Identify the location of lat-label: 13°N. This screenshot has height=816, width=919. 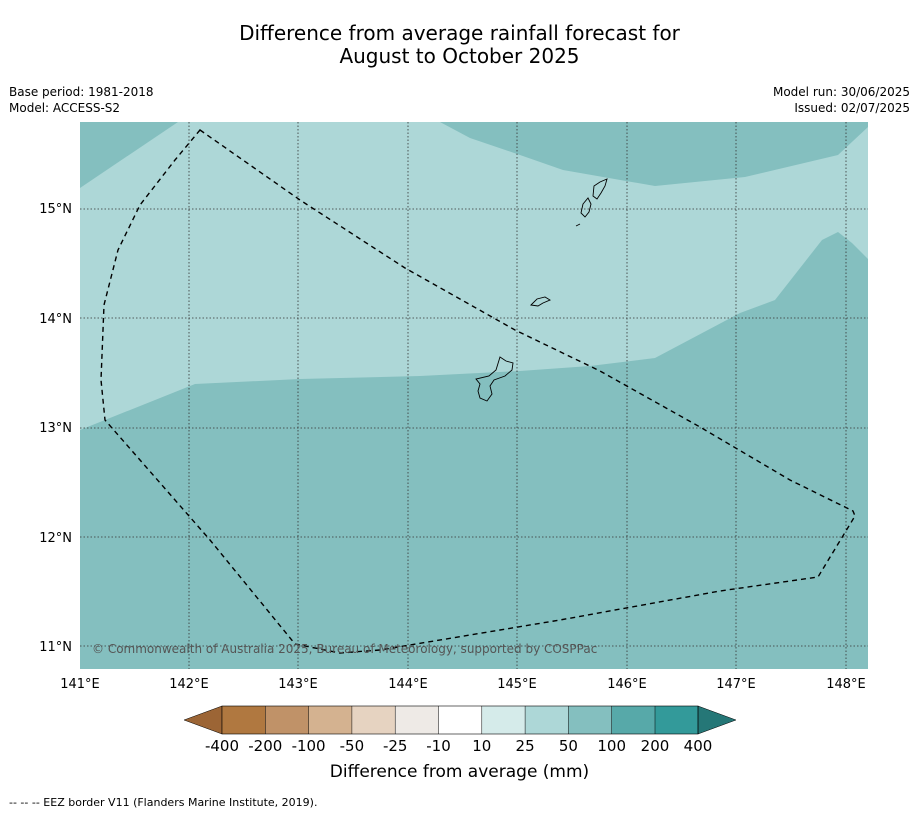
(55, 428).